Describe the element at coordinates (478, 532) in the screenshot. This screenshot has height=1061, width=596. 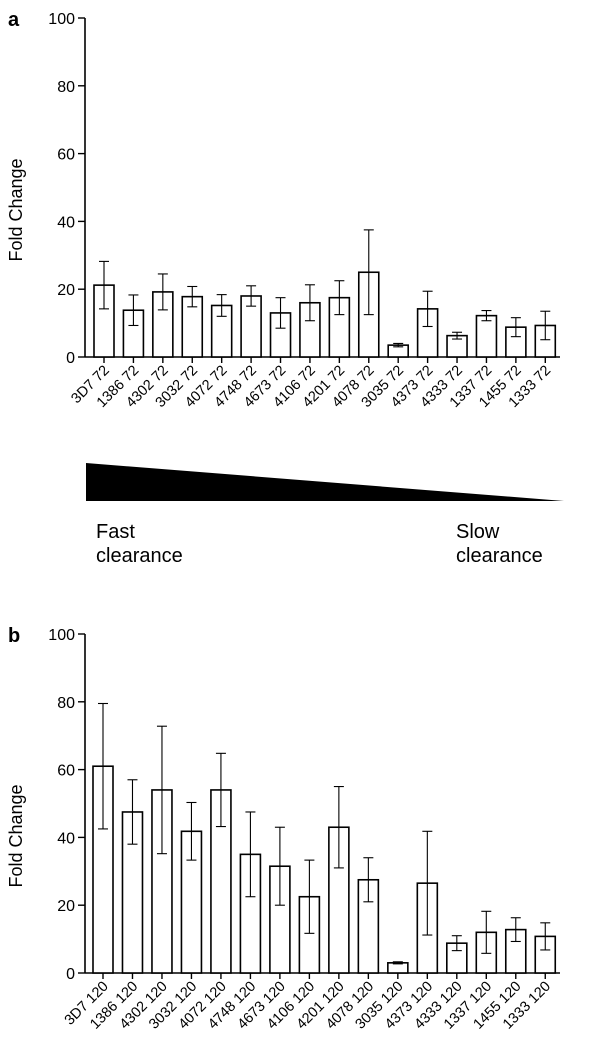
I see `slow-label-line1: Slow` at that location.